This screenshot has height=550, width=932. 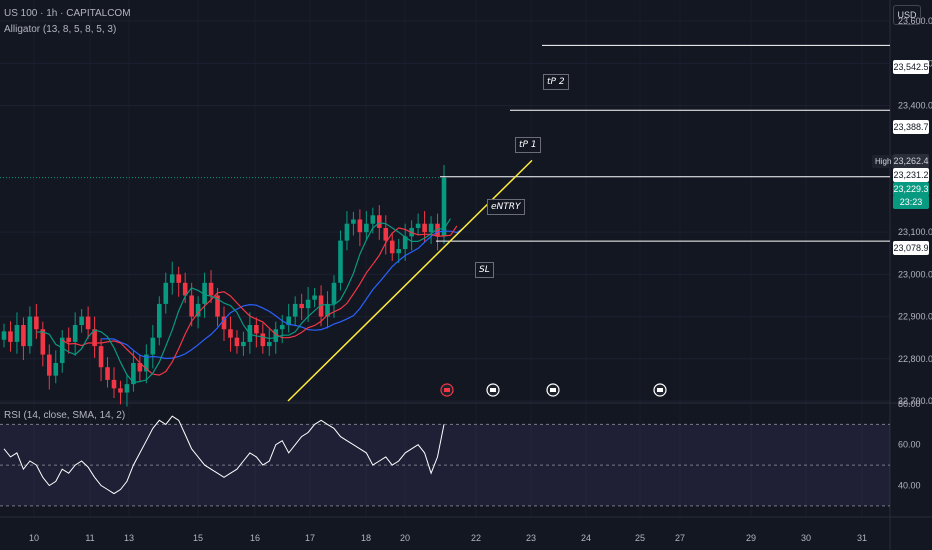 What do you see at coordinates (911, 248) in the screenshot?
I see `sl-price-tag: 23,078.9` at bounding box center [911, 248].